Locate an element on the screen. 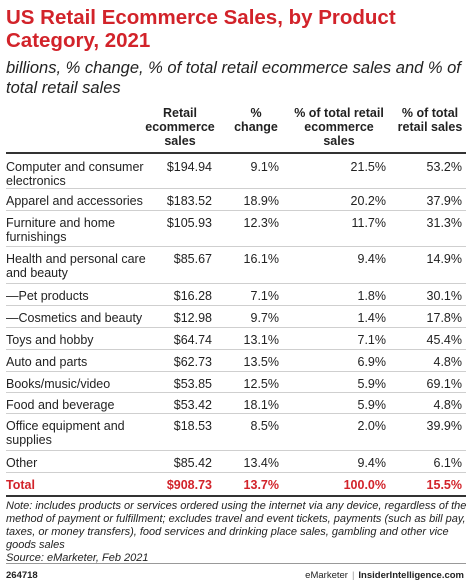  row-sales: $53.42 is located at coordinates (192, 405).